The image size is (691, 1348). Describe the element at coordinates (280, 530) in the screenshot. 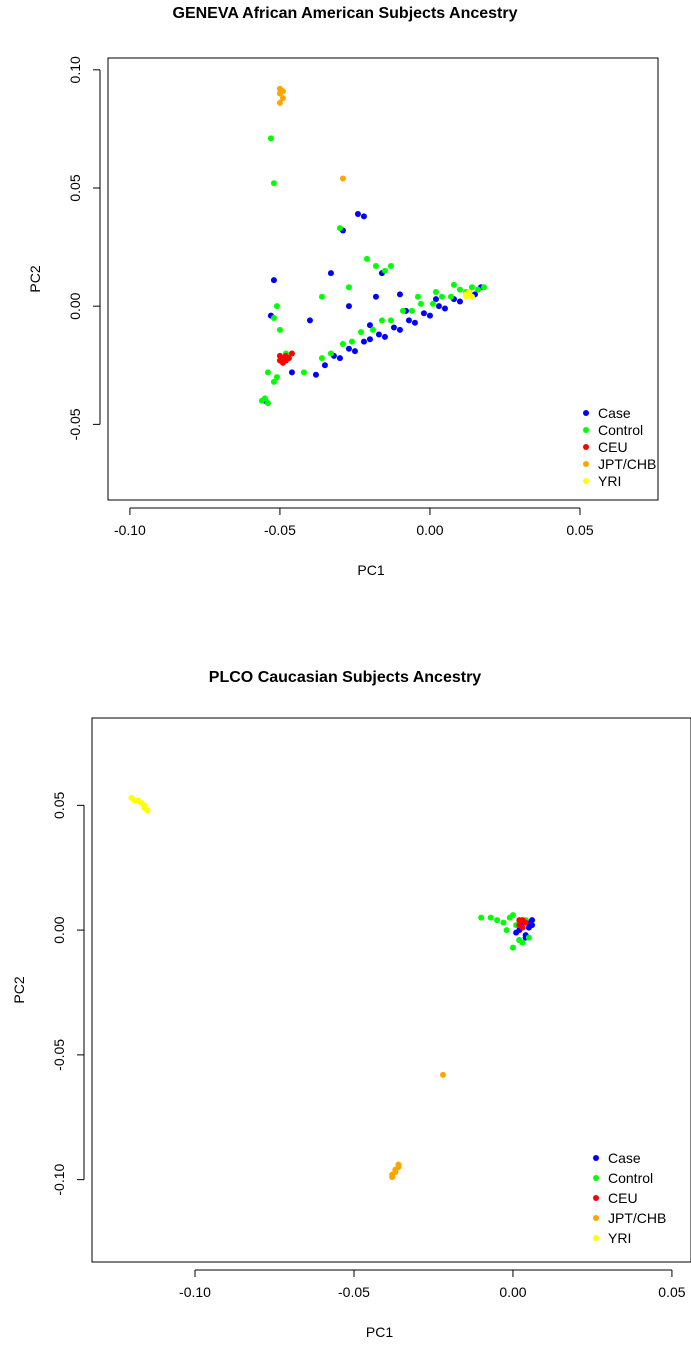

I see `x-tick-label: -0.05` at that location.